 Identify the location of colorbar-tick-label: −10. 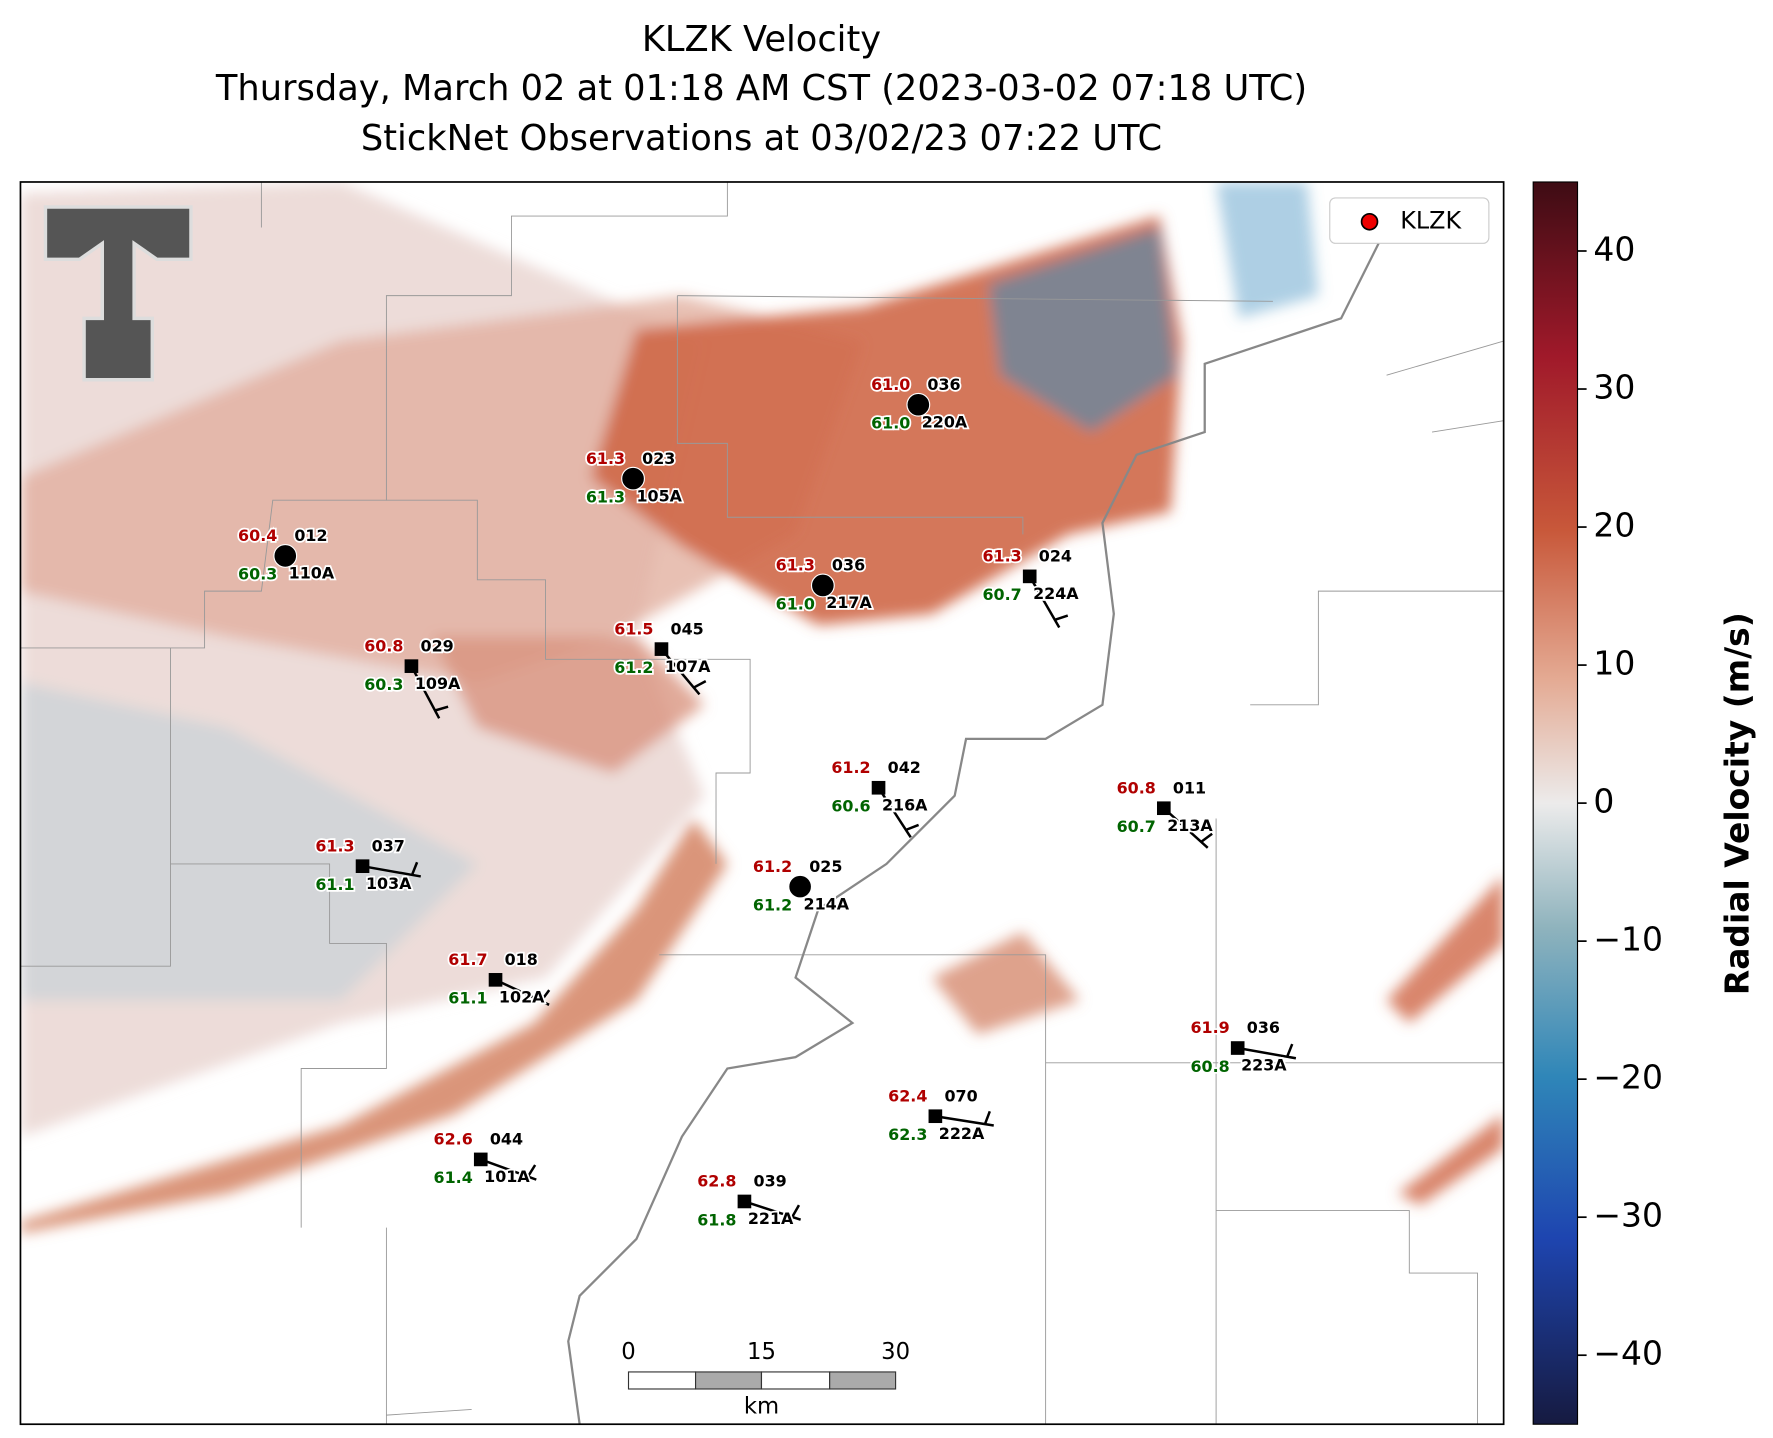
(1628, 939).